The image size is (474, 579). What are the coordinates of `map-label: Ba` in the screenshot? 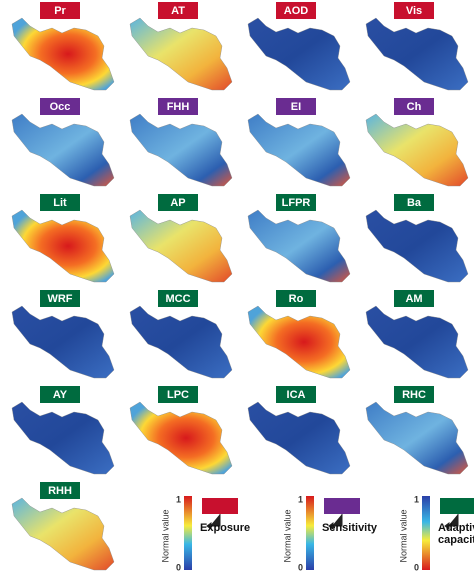 It's located at (414, 203).